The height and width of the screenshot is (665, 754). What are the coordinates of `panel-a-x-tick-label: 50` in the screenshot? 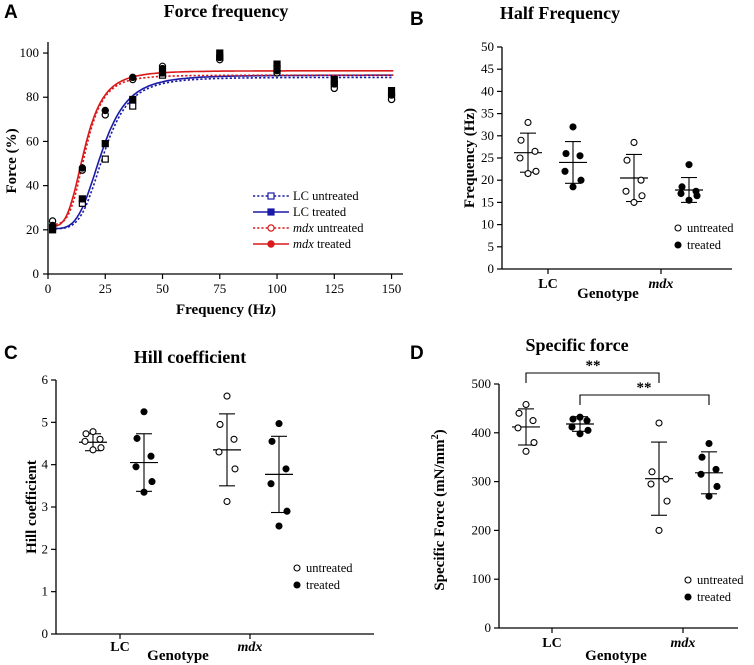 It's located at (162, 288).